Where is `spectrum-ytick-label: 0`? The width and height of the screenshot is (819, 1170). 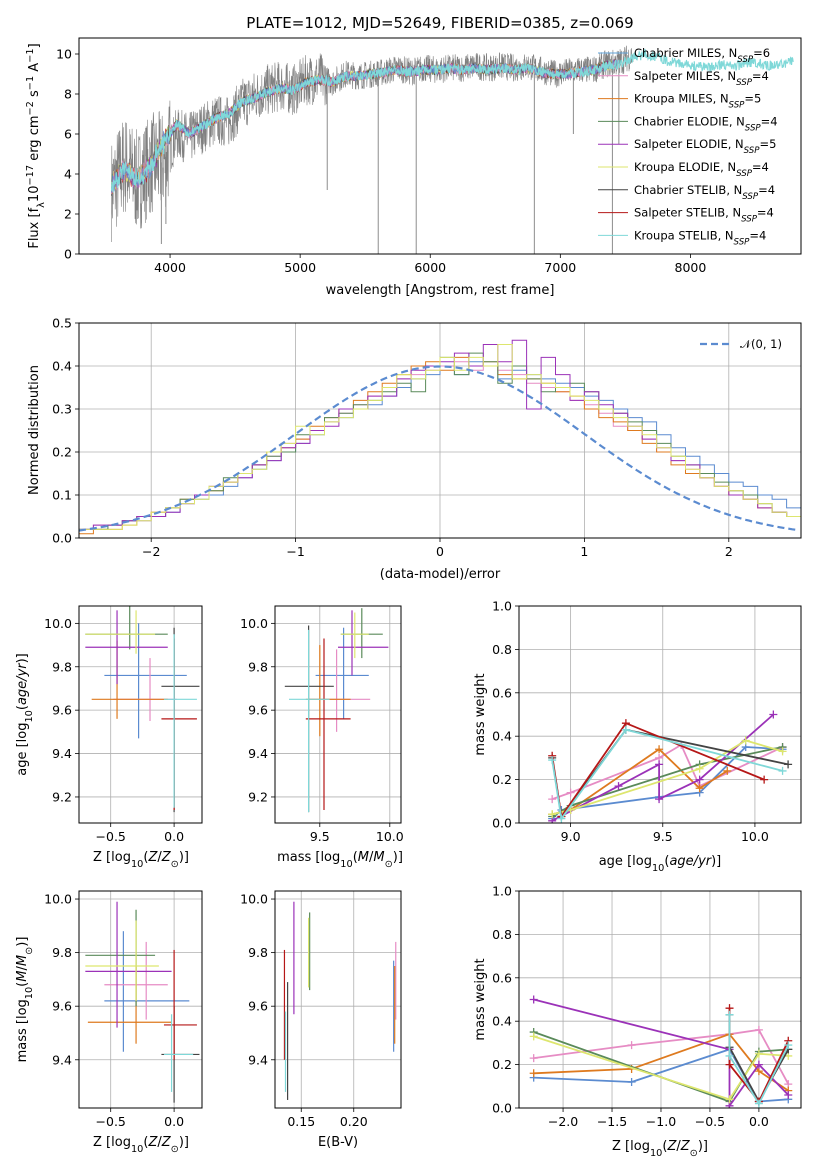 spectrum-ytick-label: 0 is located at coordinates (68, 254).